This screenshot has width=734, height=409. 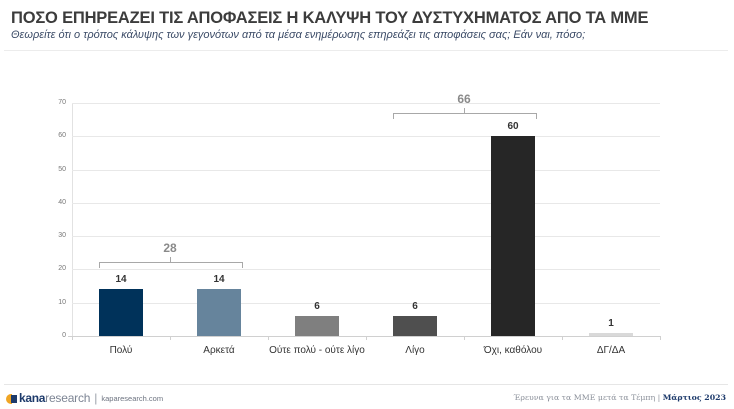 What do you see at coordinates (132, 398) in the screenshot?
I see `website-link: kaparesearch.com` at bounding box center [132, 398].